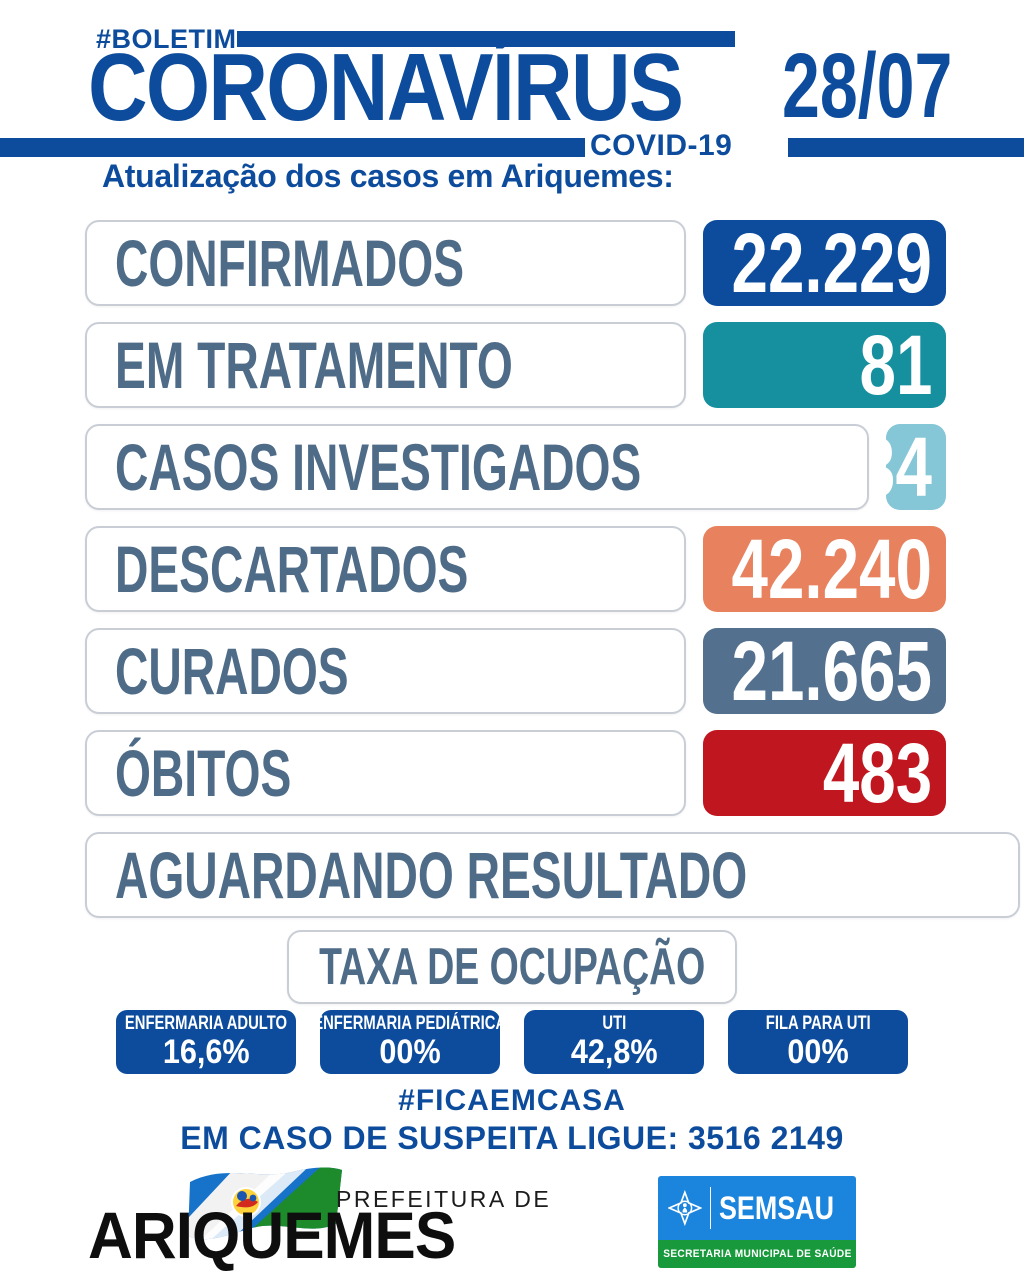 The height and width of the screenshot is (1280, 1024). Describe the element at coordinates (818, 1023) in the screenshot. I see `occupancy-label: FILA PARA UTI` at that location.